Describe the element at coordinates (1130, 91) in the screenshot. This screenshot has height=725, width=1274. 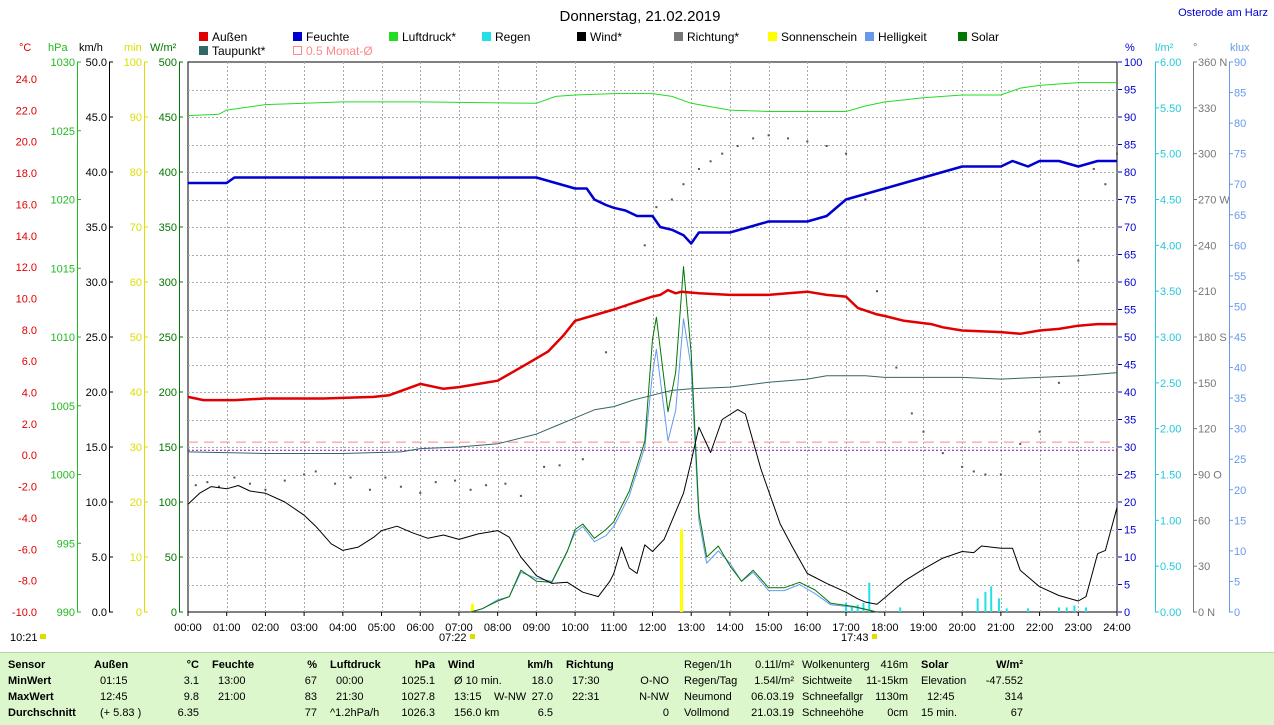
I see `right-axis-tick-label: 95` at that location.